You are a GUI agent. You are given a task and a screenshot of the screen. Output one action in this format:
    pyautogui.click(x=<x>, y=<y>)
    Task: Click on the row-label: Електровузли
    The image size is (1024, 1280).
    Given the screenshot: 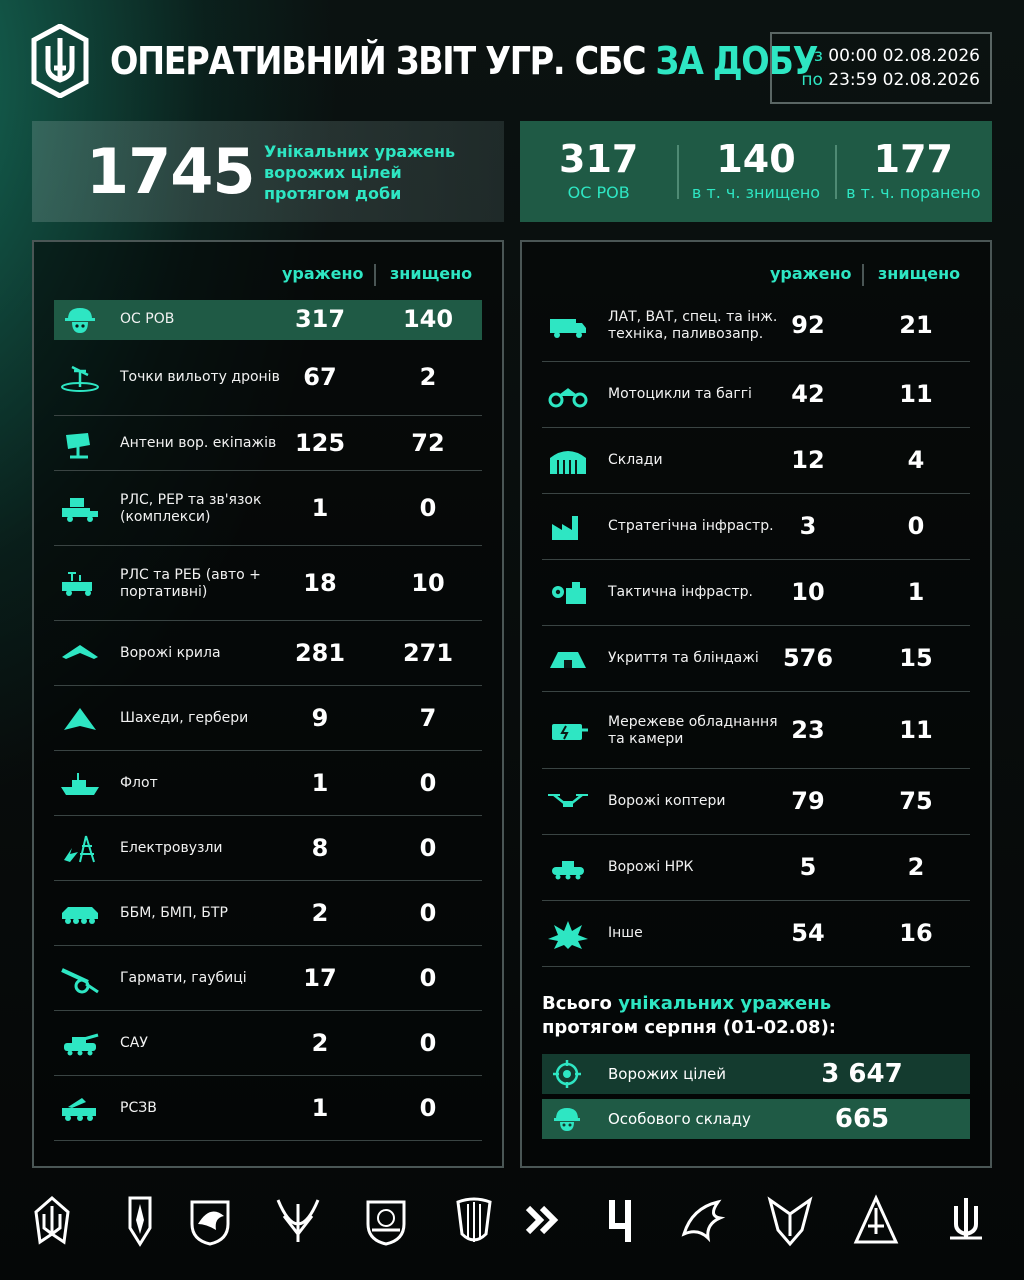 What is the action you would take?
    pyautogui.click(x=171, y=847)
    